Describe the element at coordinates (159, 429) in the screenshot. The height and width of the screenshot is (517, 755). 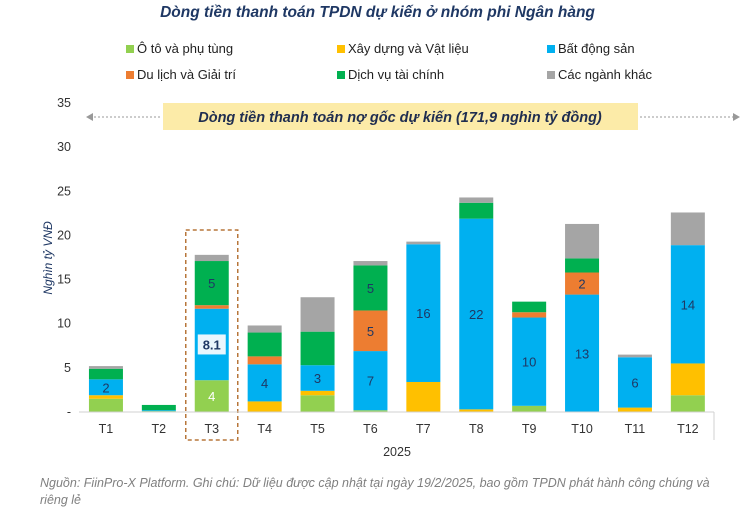
I see `x-tick-label: T2` at that location.